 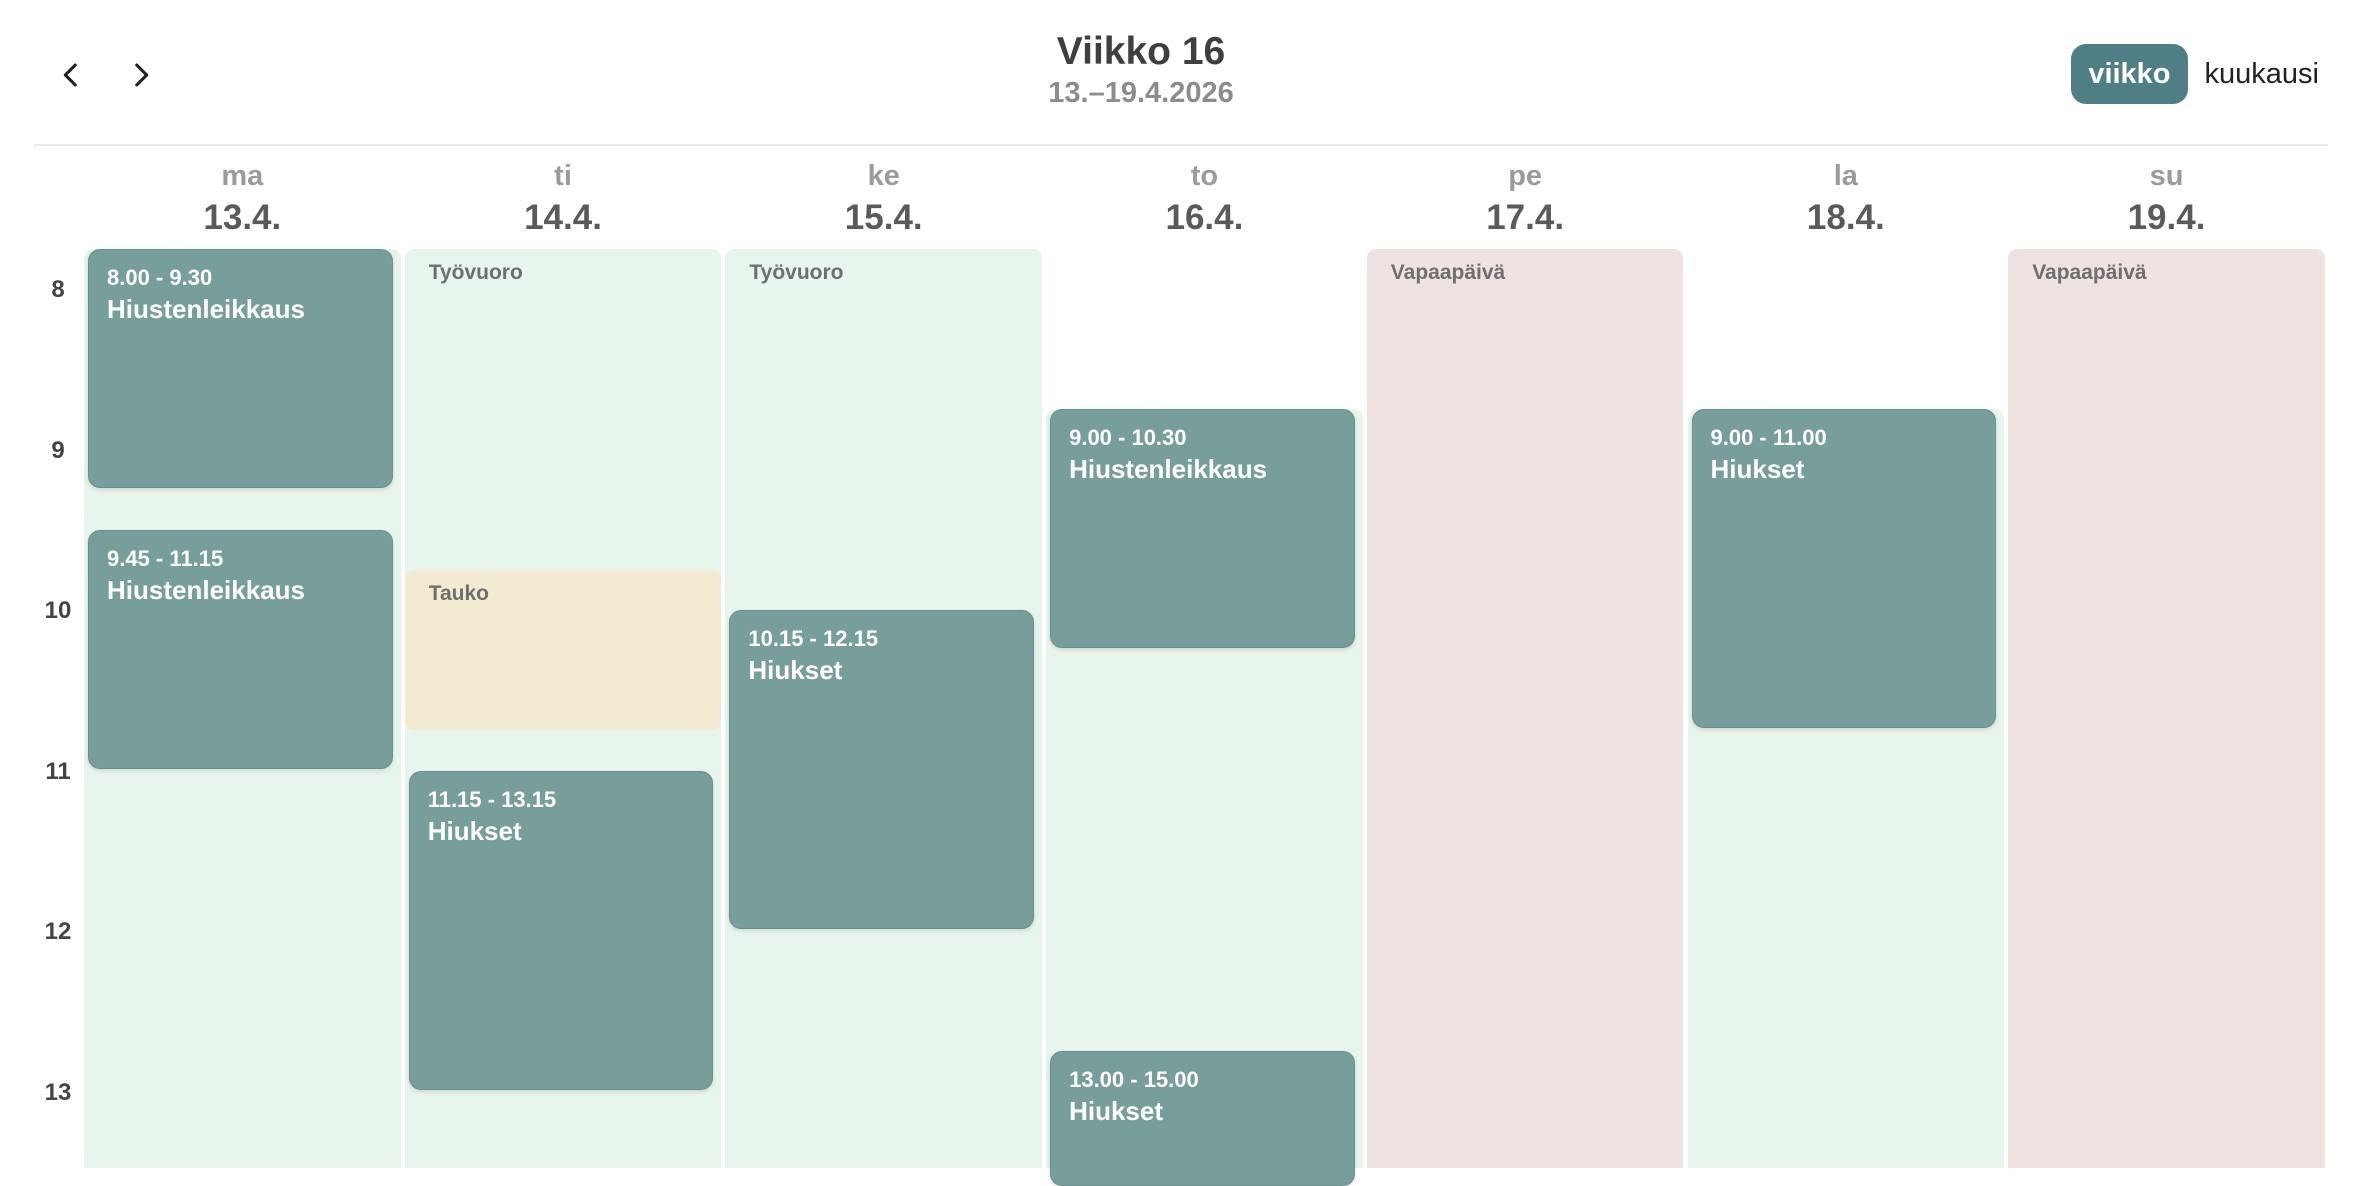 What do you see at coordinates (1845, 176) in the screenshot?
I see `day-name: la` at bounding box center [1845, 176].